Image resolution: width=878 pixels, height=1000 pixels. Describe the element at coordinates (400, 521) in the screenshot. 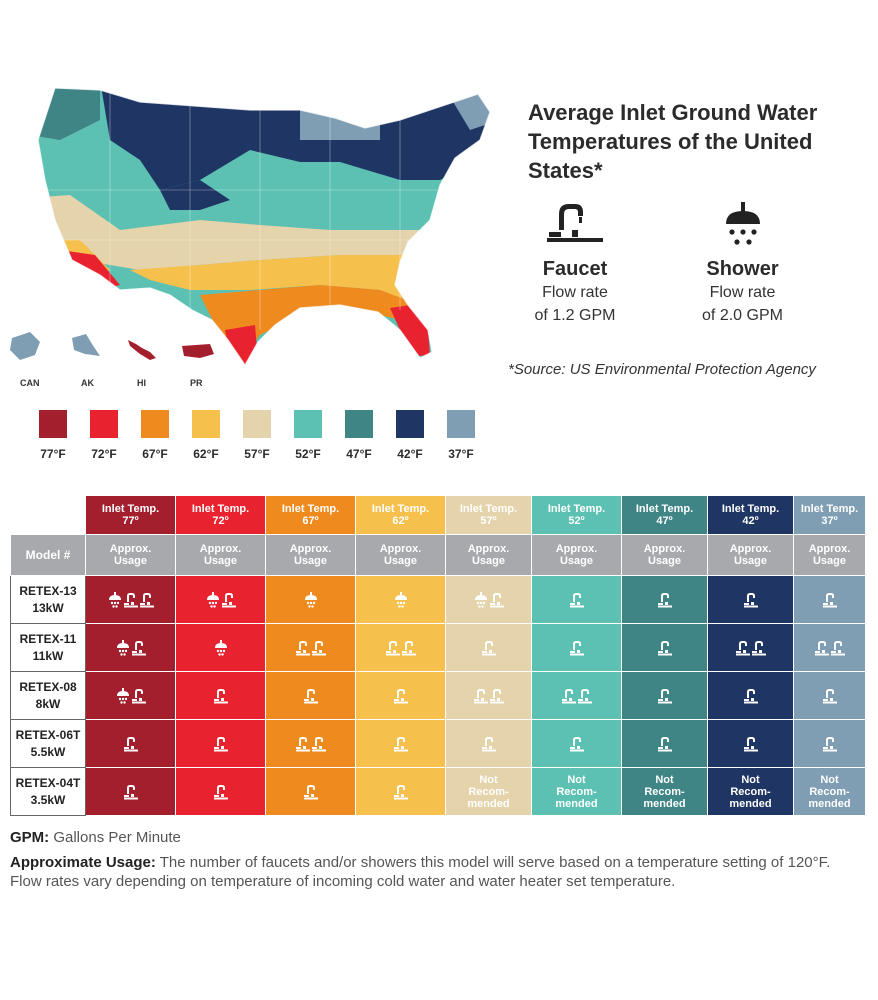

I see `inlet-temp-value: 62º` at that location.